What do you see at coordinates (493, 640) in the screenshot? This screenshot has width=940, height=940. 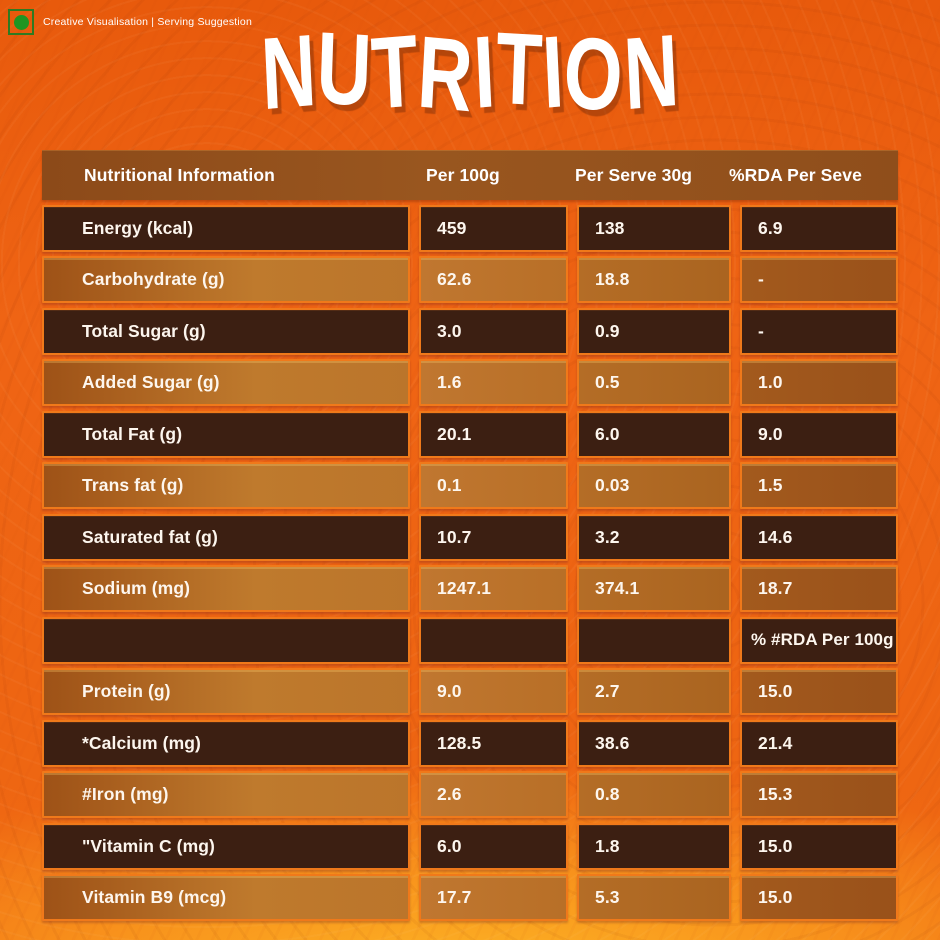 I see `value-per-100g` at bounding box center [493, 640].